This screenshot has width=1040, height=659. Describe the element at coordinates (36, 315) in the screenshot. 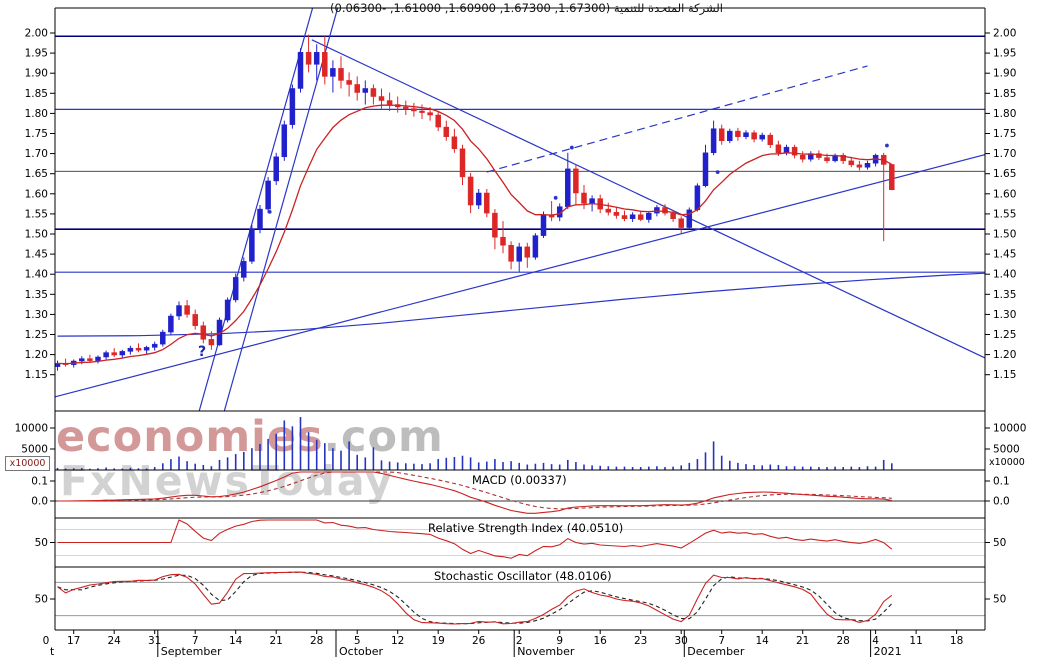

I see `price-tick-label-left: 1.30` at that location.